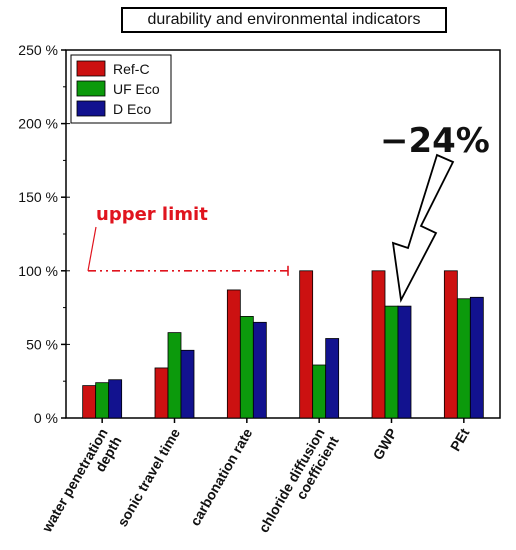 This screenshot has width=516, height=550. I want to click on x-category-label-line: water penetration, so click(74, 481).